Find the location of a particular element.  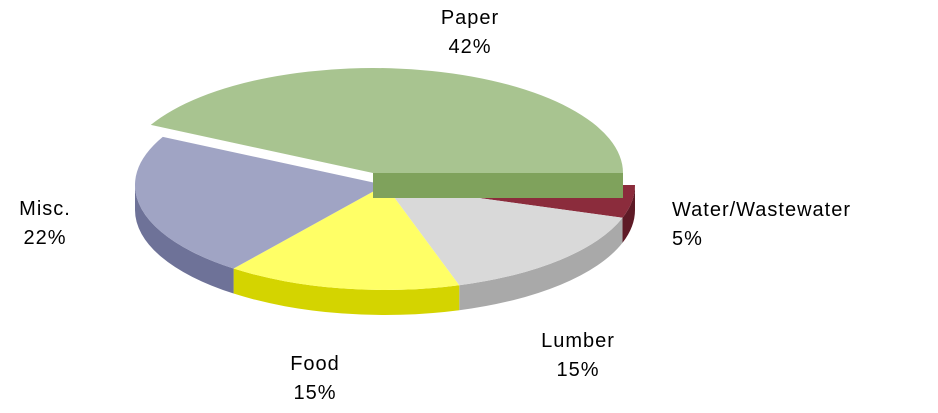

slice-label: Food is located at coordinates (315, 364).